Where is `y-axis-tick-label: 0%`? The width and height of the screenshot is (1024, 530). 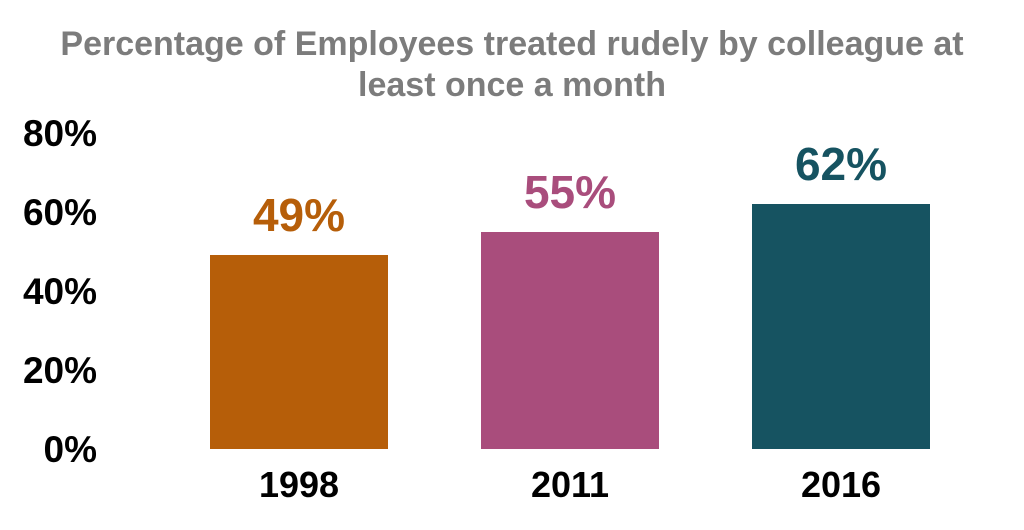 y-axis-tick-label: 0% is located at coordinates (70, 449).